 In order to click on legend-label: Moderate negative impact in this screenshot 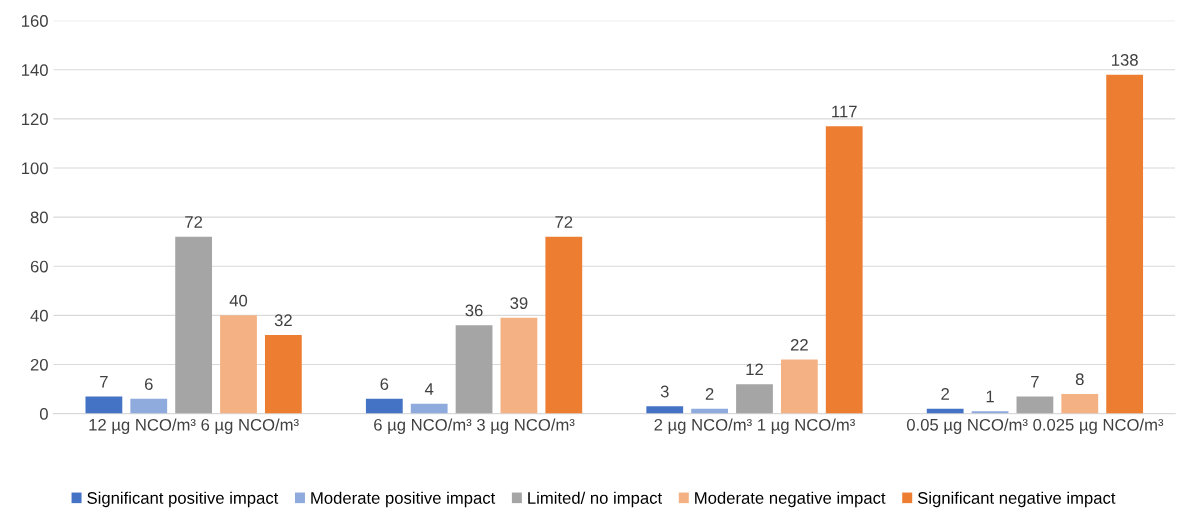, I will do `click(790, 499)`.